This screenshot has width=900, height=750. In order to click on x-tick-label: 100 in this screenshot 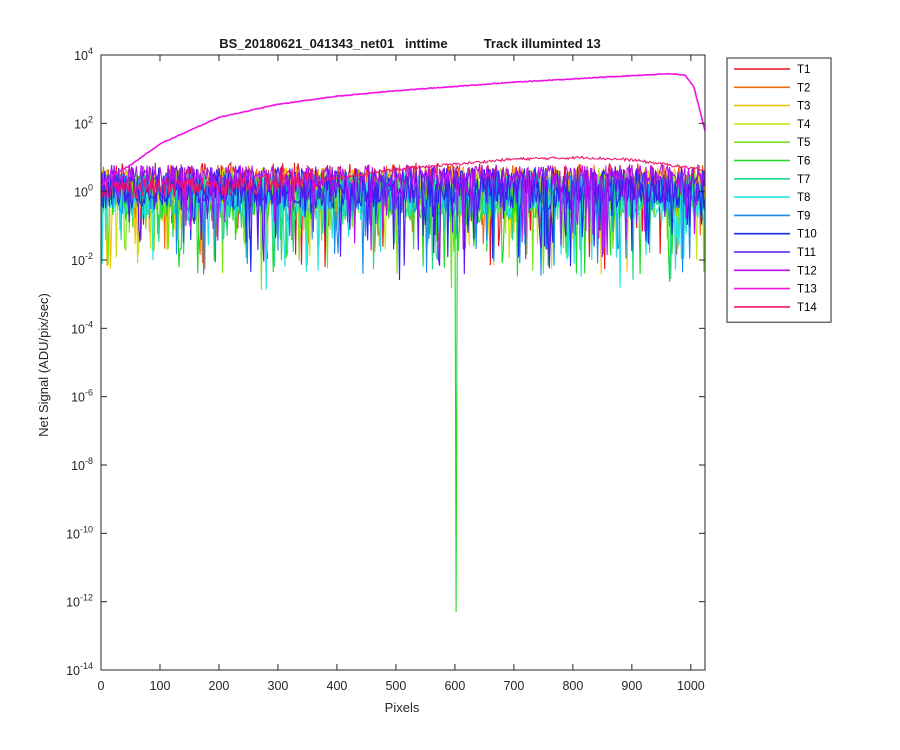, I will do `click(160, 686)`.